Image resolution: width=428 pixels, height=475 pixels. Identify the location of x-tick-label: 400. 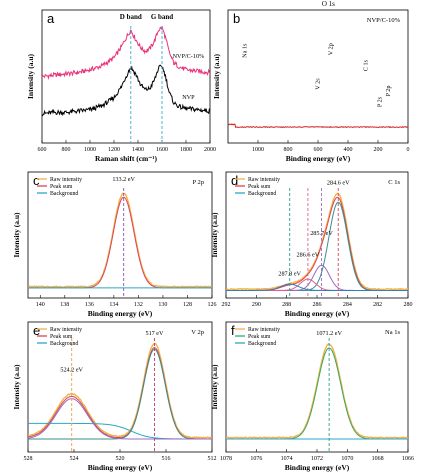
(348, 150).